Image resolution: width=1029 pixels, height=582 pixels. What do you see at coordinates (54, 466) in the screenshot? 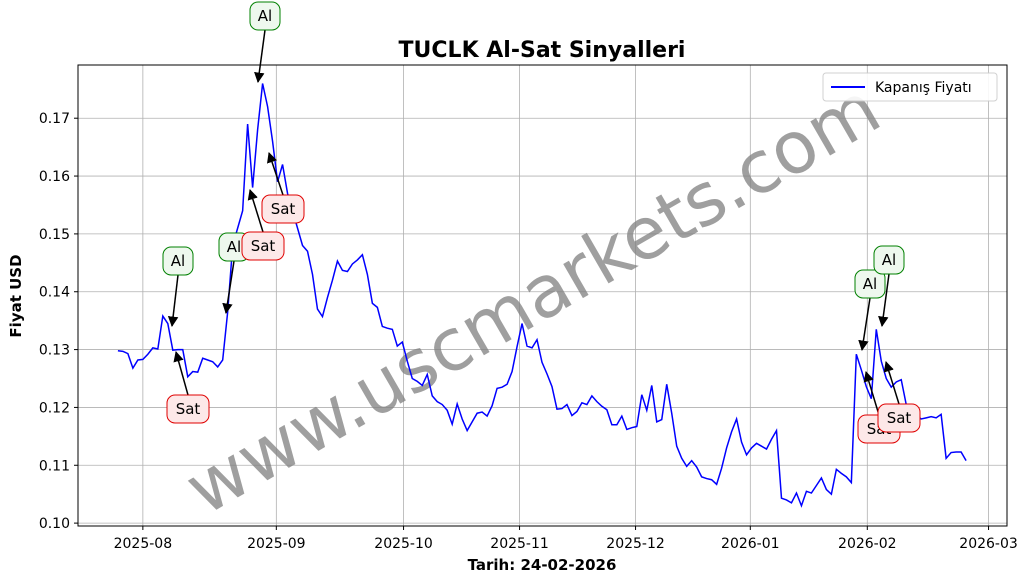
I see `y-tick-label: 0.11` at bounding box center [54, 466].